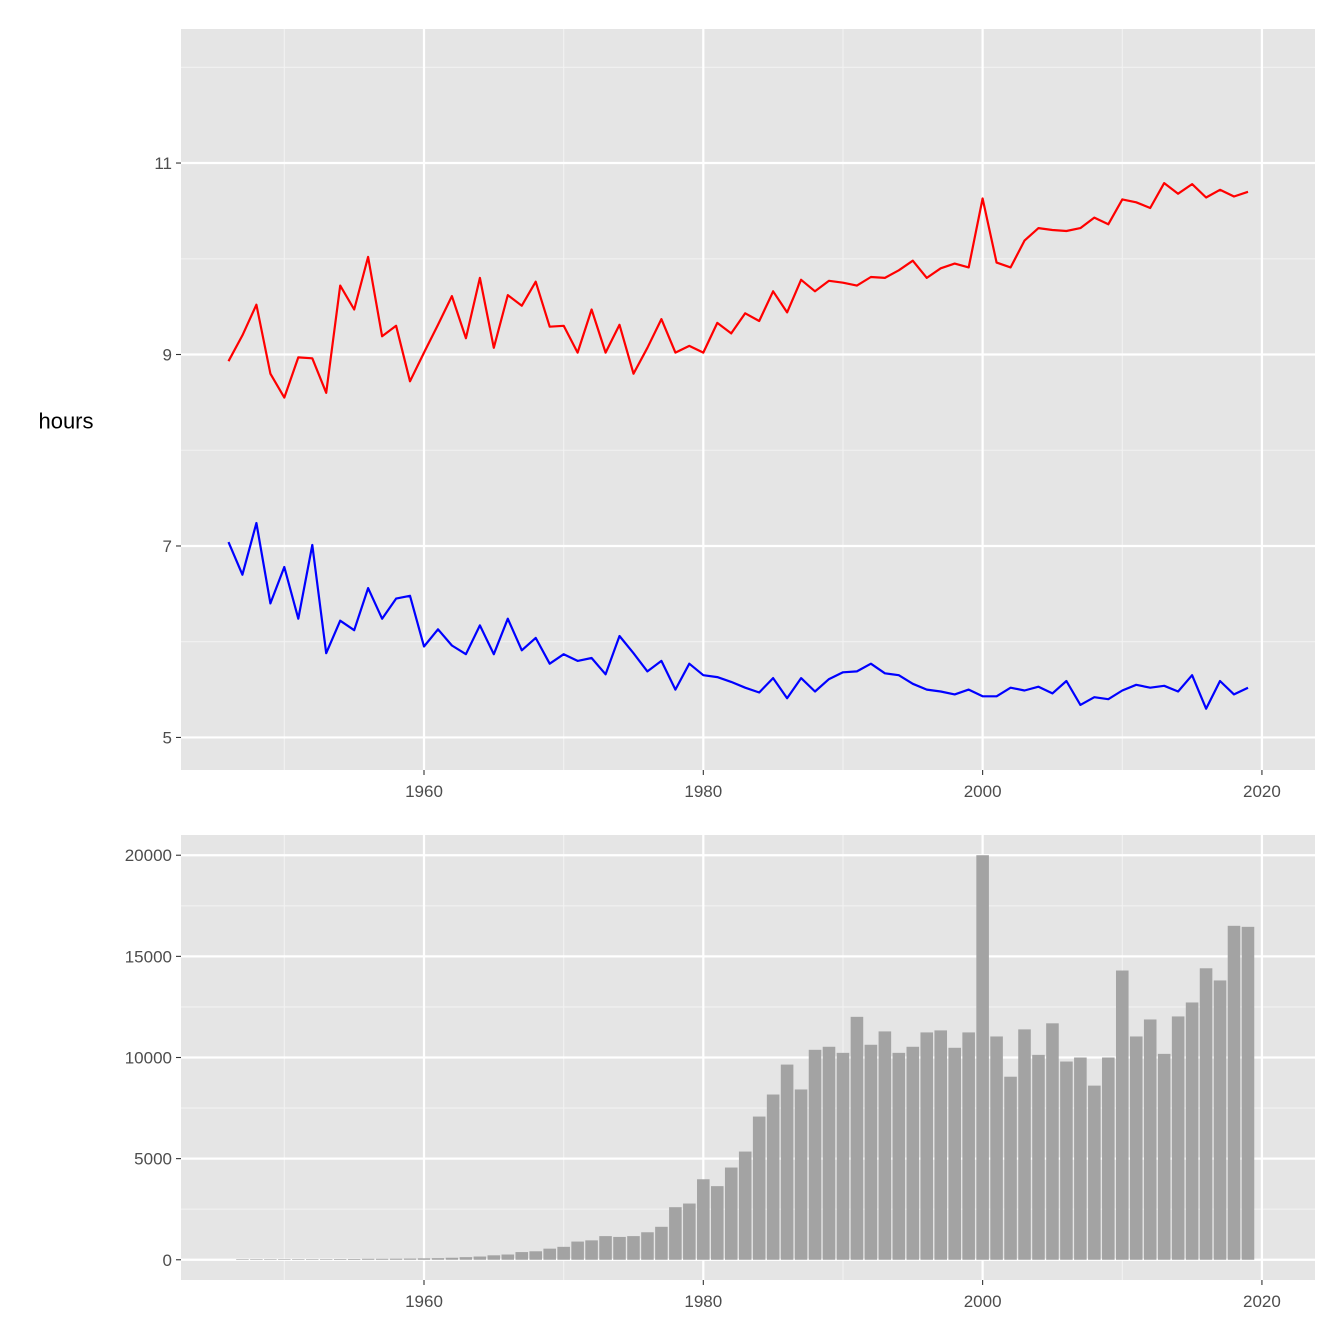 The image size is (1344, 1344). What do you see at coordinates (163, 163) in the screenshot?
I see `y-tick-label: 11` at bounding box center [163, 163].